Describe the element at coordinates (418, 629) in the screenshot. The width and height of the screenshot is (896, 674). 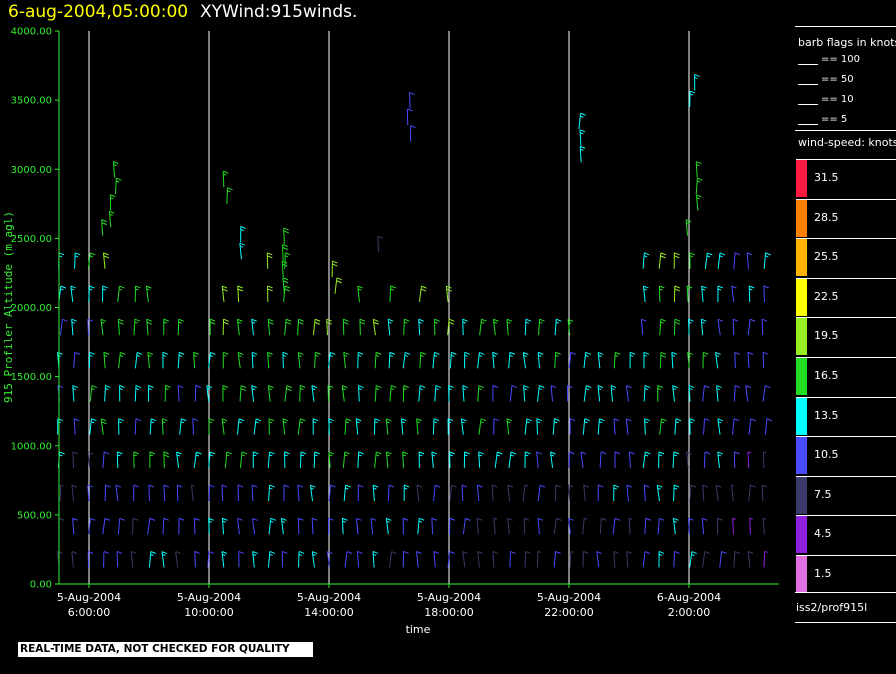
I see `x-axis-title: time` at that location.